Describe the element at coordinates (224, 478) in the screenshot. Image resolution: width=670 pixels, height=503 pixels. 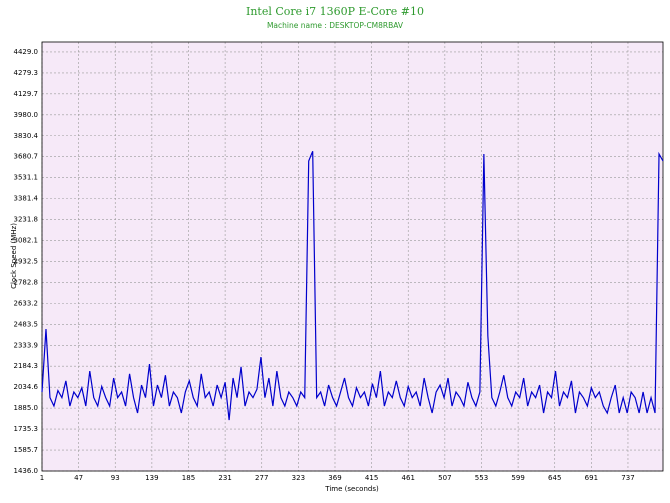
I see `x-tick-label: 231` at that location.